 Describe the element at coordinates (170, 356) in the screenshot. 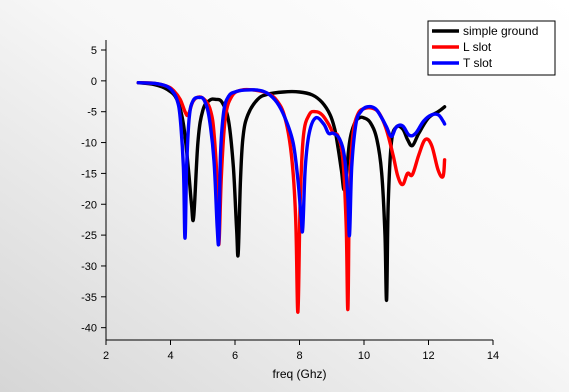

I see `x-tick-label: 4` at that location.